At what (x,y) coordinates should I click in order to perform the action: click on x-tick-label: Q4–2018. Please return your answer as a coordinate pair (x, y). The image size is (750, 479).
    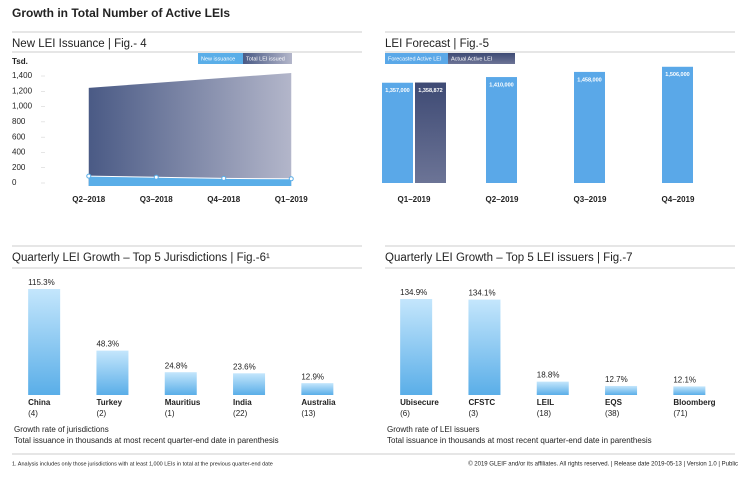
    Looking at the image, I should click on (223, 199).